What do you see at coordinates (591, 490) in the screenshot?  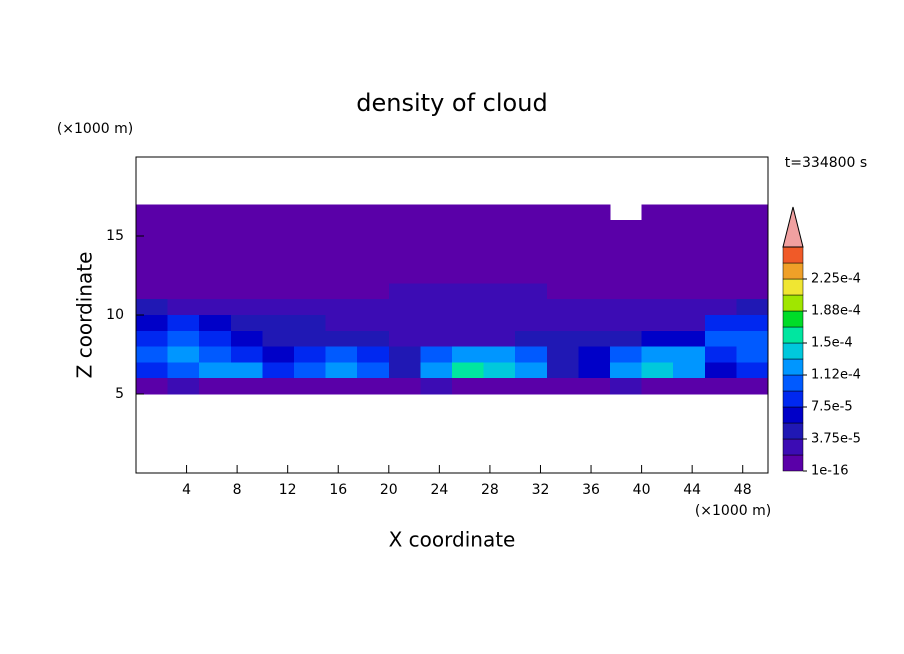 I see `x-tick-label: 36` at bounding box center [591, 490].